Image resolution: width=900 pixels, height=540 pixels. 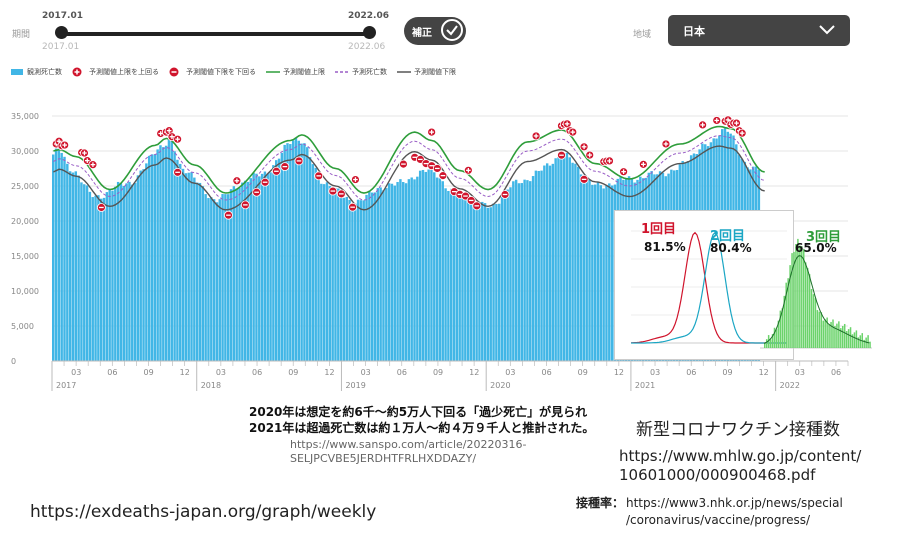 What do you see at coordinates (383, 458) in the screenshot?
I see `sanspo-url-line-2: SELJPCVBE5JERDHTFRLHXDDAZY/` at bounding box center [383, 458].